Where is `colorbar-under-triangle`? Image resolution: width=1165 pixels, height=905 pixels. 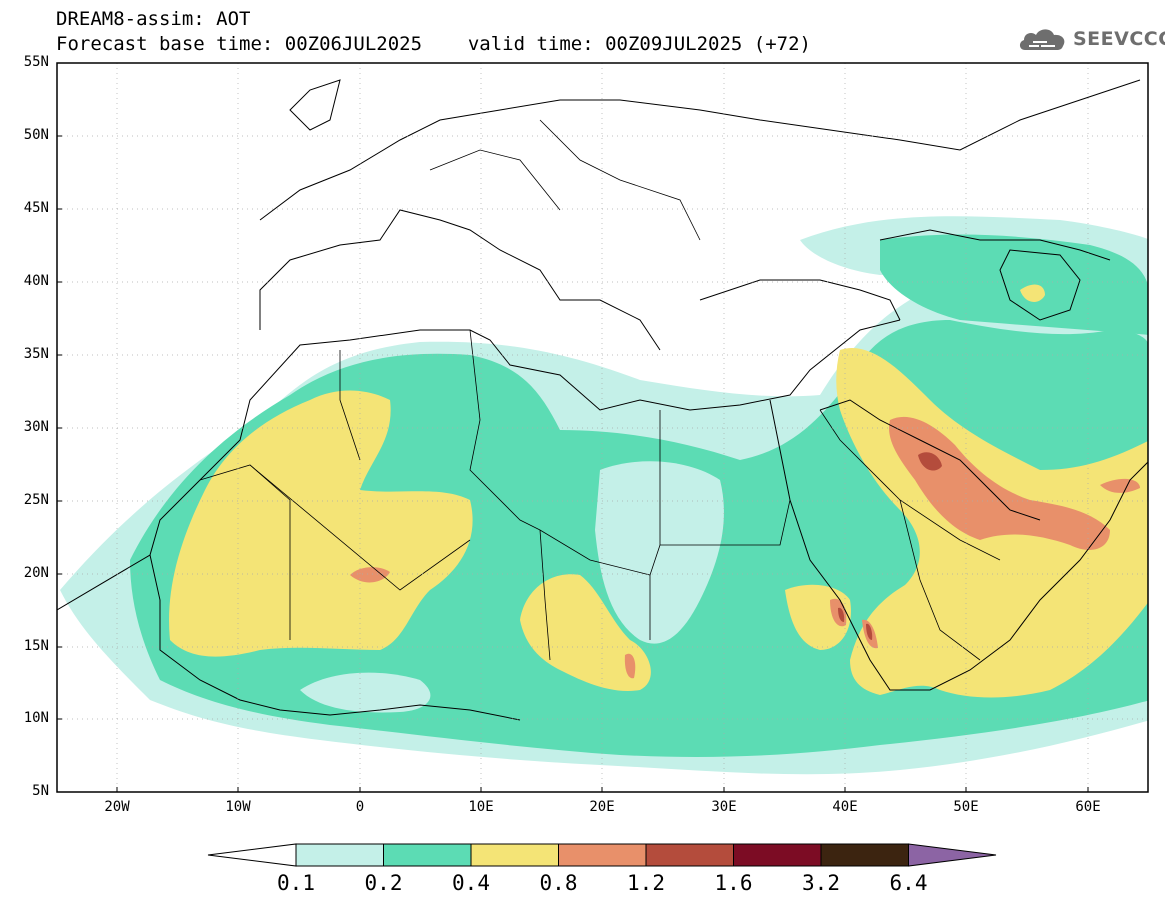 colorbar-under-triangle is located at coordinates (252, 855).